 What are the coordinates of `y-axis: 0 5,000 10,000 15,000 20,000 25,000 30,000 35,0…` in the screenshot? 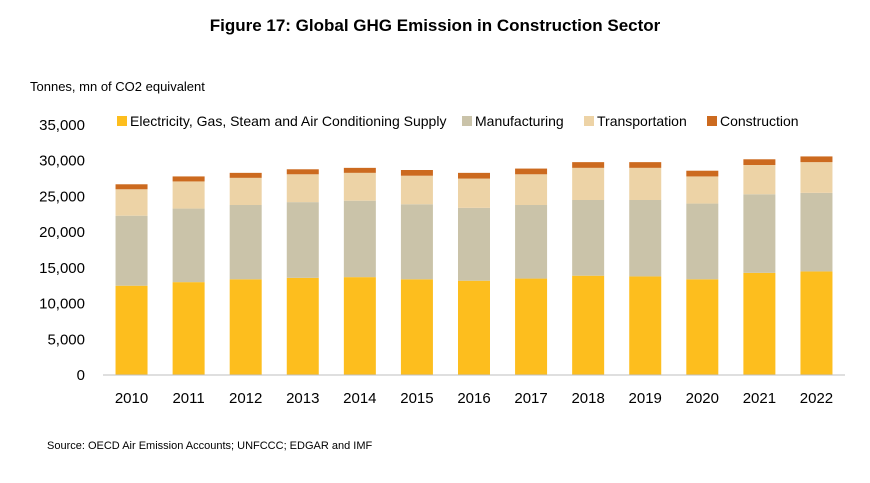 It's located at (62, 250).